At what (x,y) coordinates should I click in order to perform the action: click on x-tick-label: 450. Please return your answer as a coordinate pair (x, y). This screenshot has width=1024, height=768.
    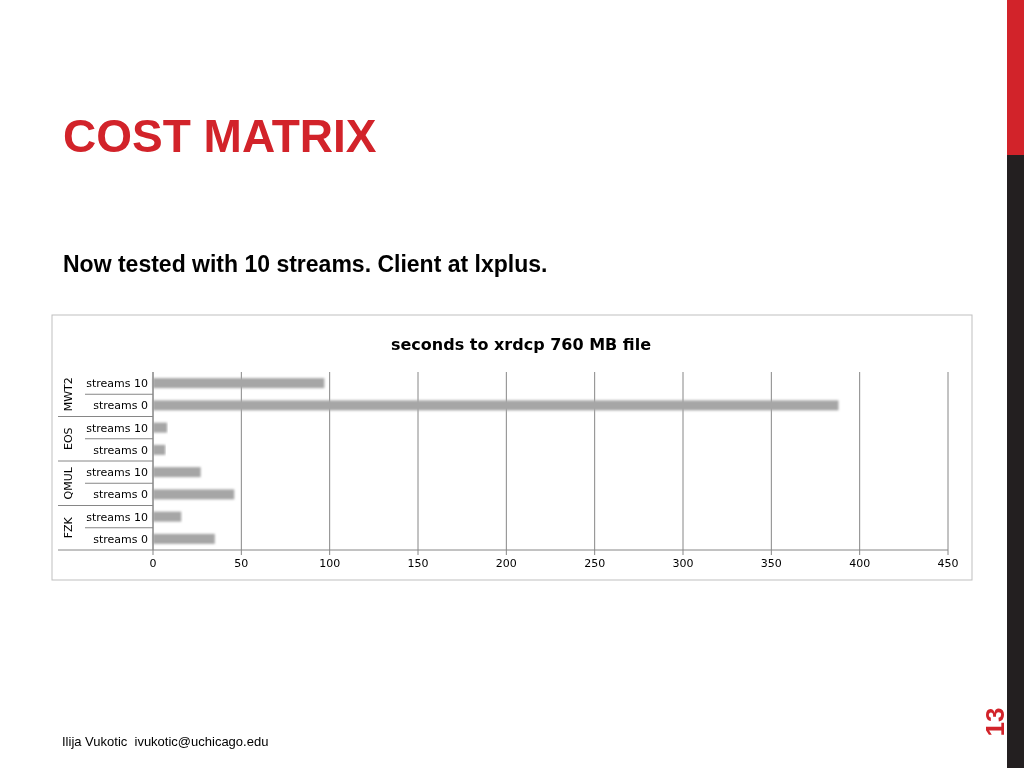
    Looking at the image, I should click on (948, 563).